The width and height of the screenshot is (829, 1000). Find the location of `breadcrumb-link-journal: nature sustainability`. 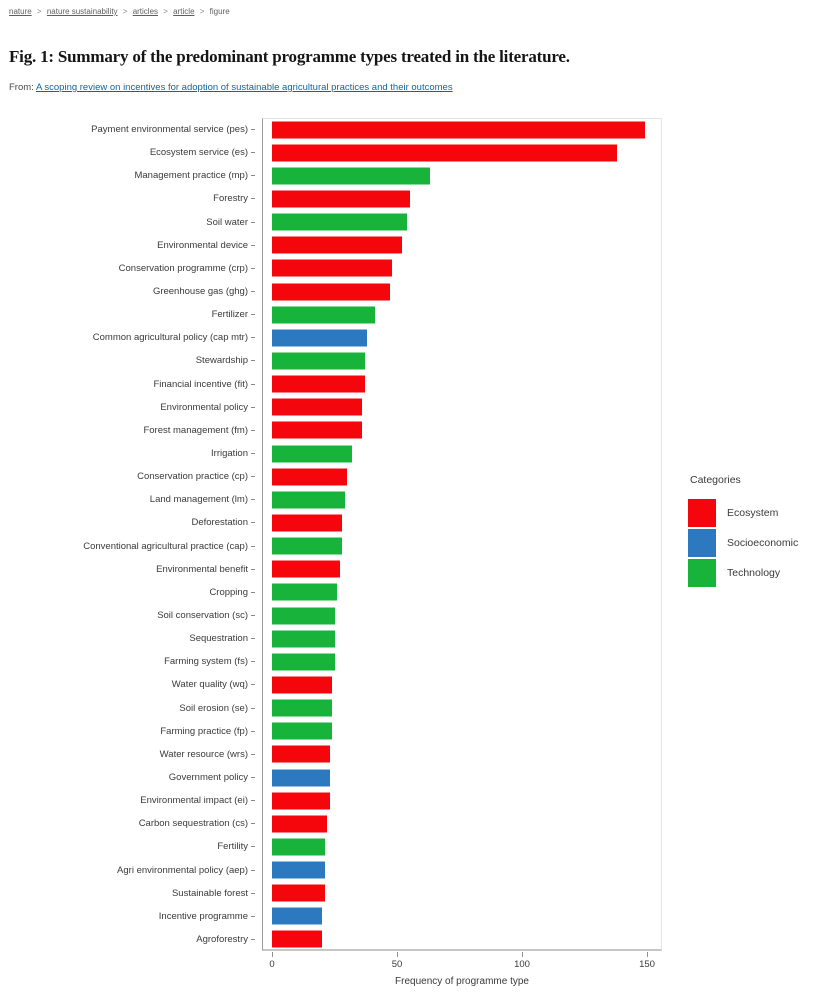

breadcrumb-link-journal: nature sustainability is located at coordinates (82, 11).